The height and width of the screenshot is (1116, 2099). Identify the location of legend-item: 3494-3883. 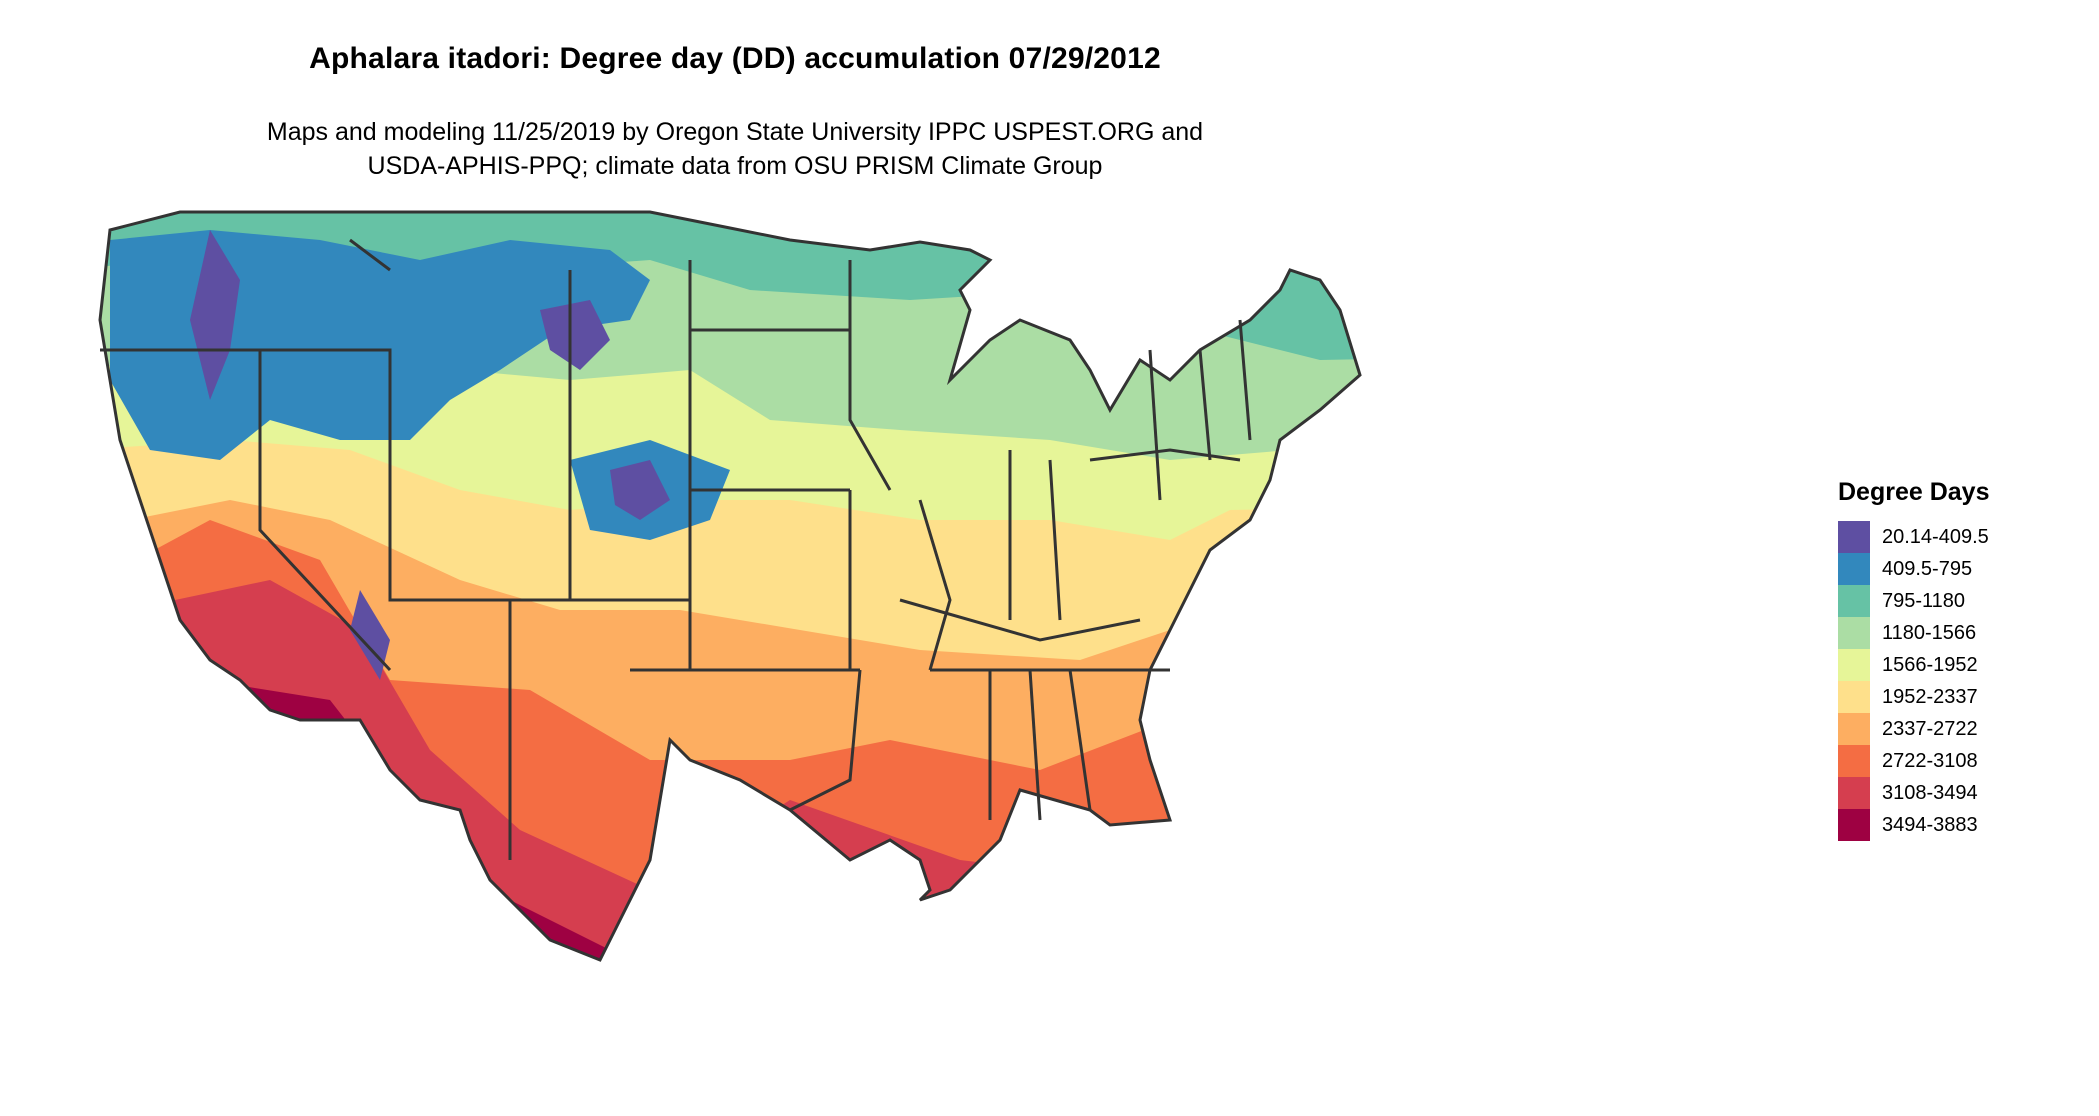
(1958, 825).